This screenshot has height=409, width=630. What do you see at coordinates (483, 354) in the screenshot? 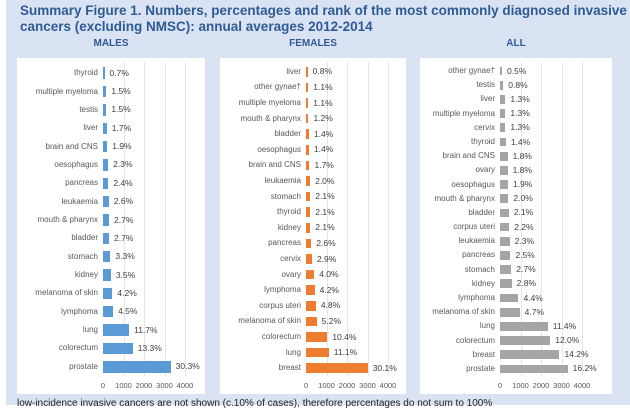
I see `category-label: breast` at bounding box center [483, 354].